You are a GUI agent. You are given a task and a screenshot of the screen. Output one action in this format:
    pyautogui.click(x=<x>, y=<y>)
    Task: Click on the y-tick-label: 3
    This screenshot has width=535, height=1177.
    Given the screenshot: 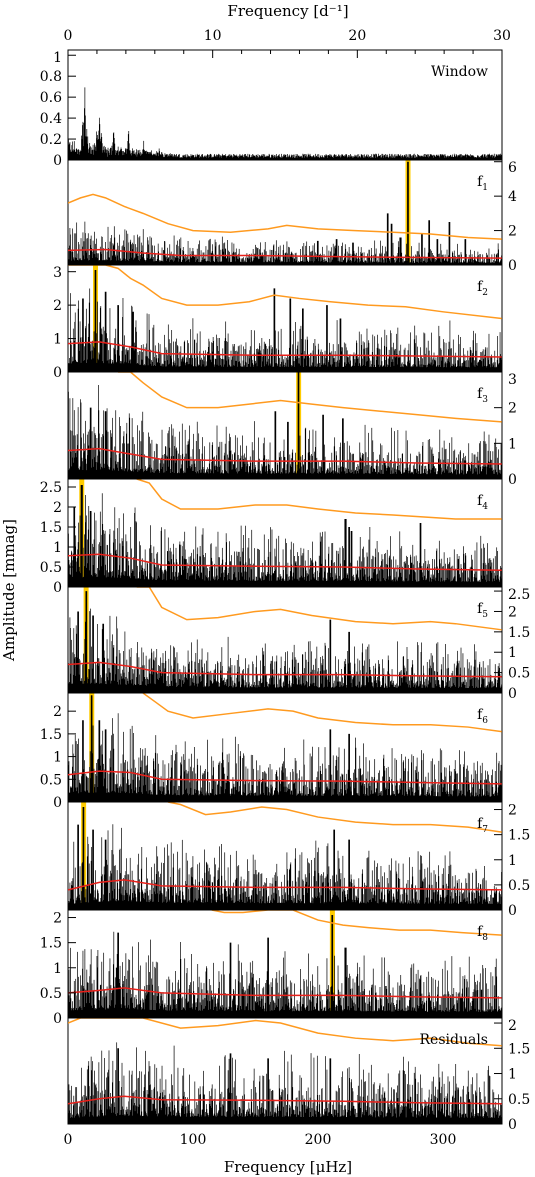 What is the action you would take?
    pyautogui.click(x=512, y=380)
    